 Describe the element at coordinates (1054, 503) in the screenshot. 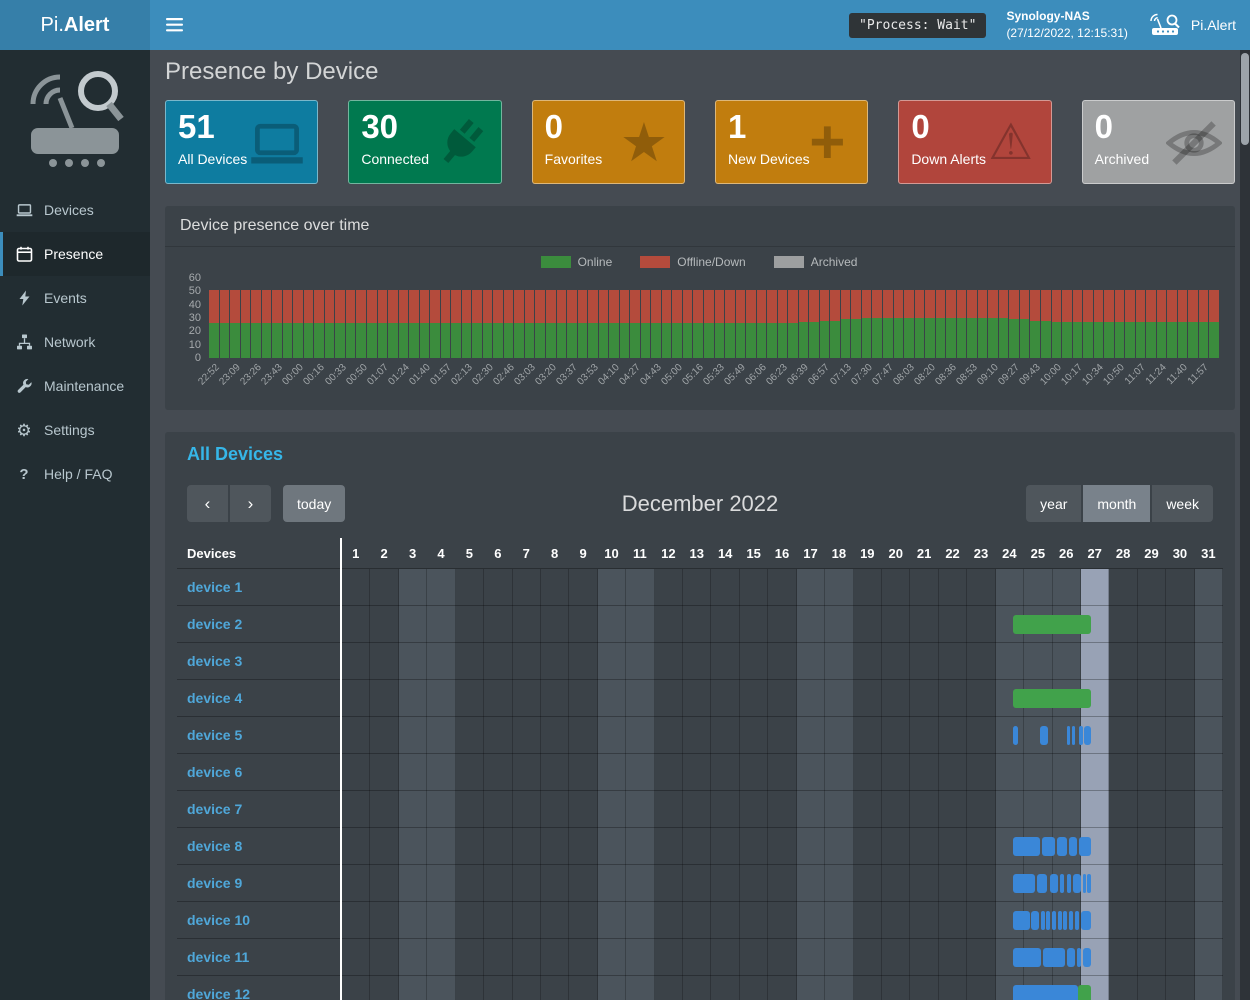

I see `view-button-year: year` at that location.